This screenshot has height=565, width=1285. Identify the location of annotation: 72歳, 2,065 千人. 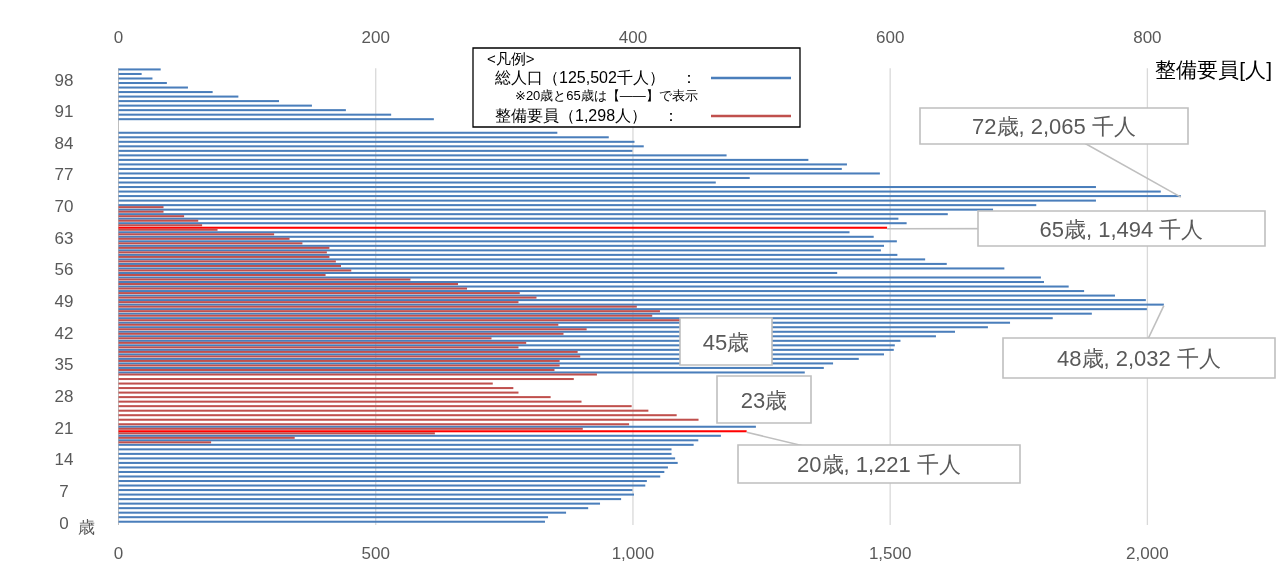
(1054, 126).